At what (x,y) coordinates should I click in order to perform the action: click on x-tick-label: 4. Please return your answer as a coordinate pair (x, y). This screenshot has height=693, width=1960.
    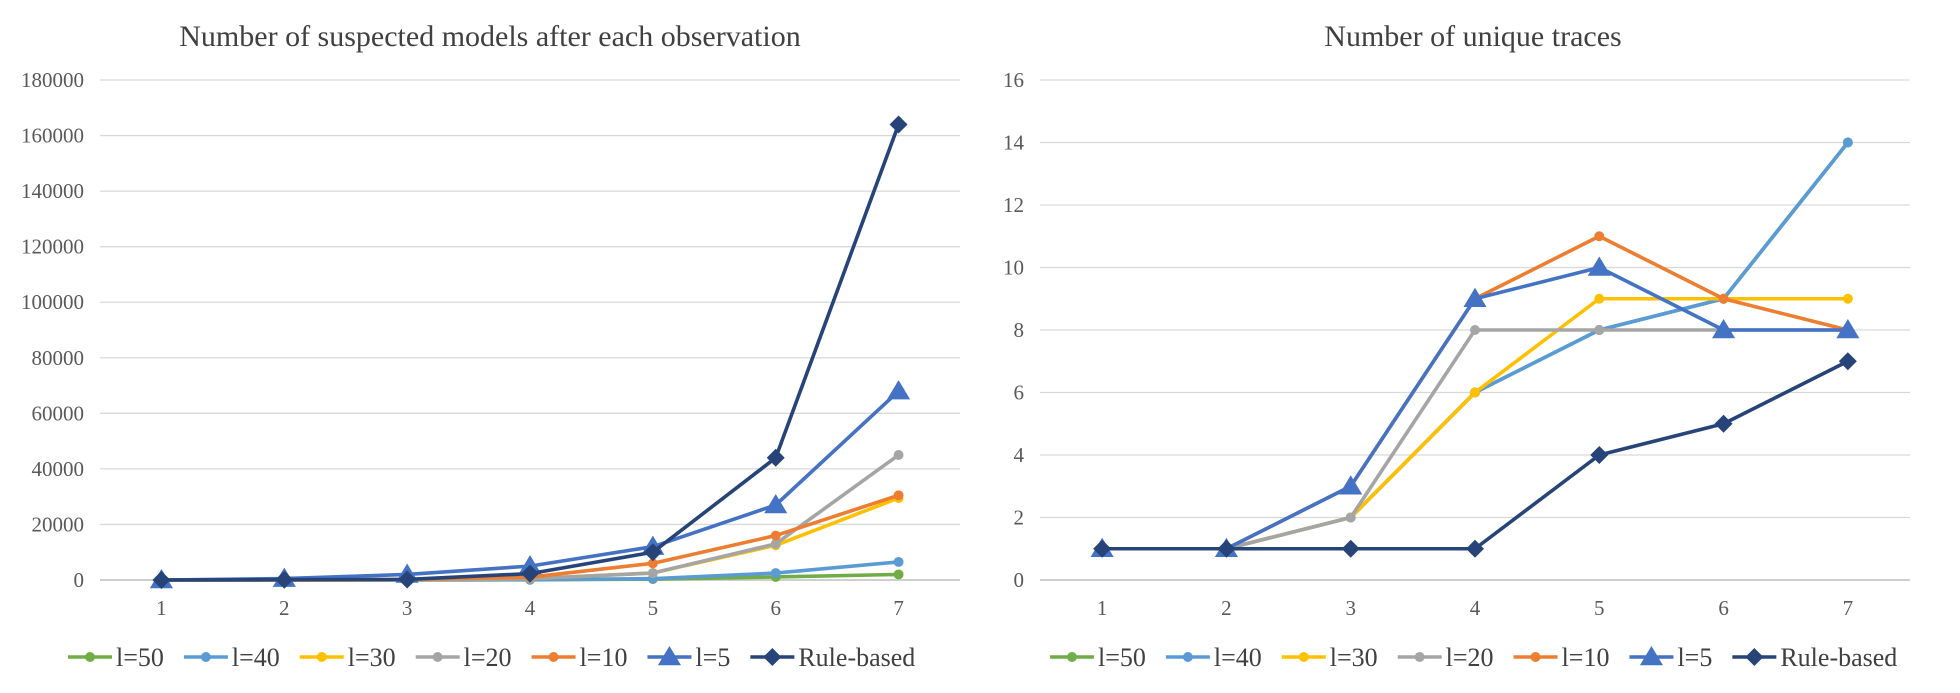
    Looking at the image, I should click on (530, 608).